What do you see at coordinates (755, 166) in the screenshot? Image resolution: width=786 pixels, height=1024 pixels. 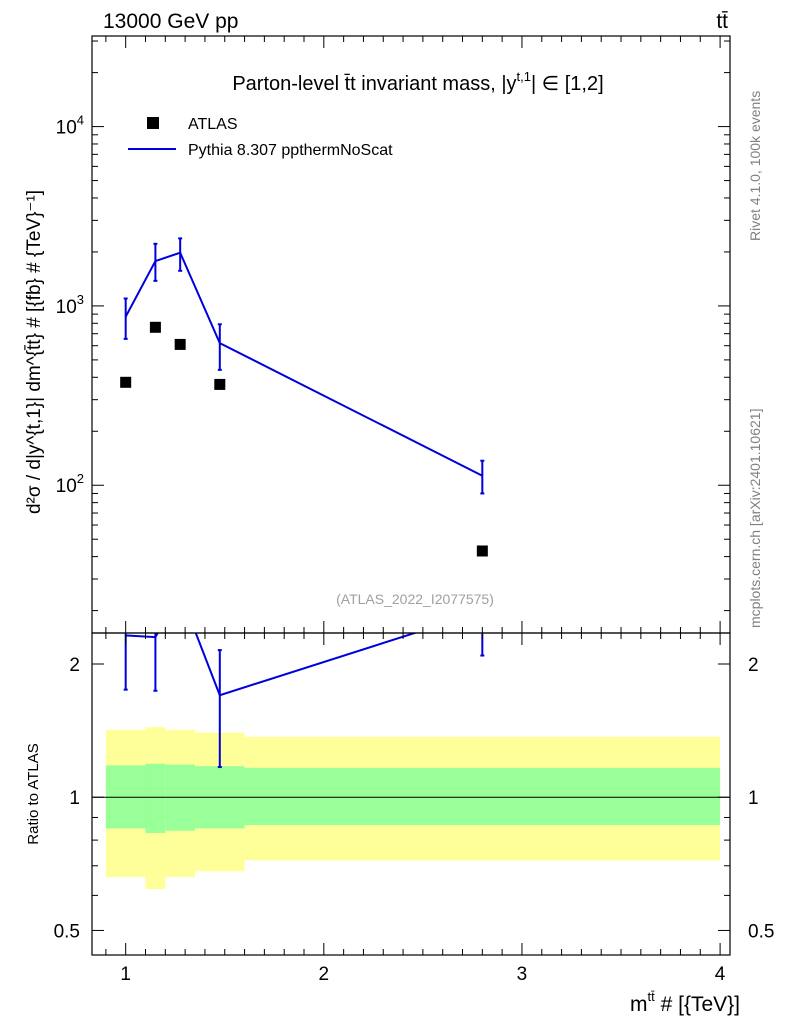 I see `rivet-version-label: Rivet 4.1.0, 100k events` at bounding box center [755, 166].